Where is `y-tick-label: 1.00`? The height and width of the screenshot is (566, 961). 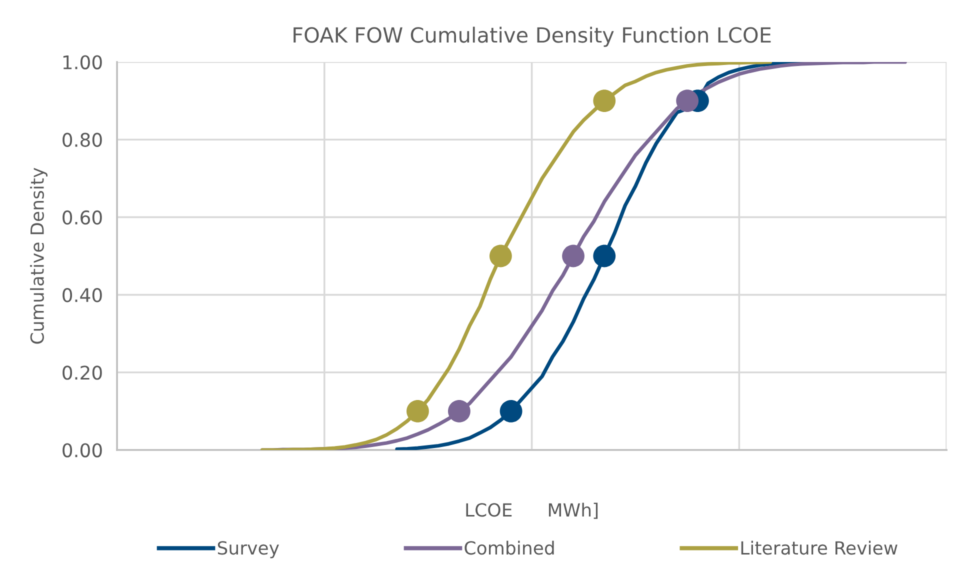 y-tick-label: 1.00 is located at coordinates (82, 62).